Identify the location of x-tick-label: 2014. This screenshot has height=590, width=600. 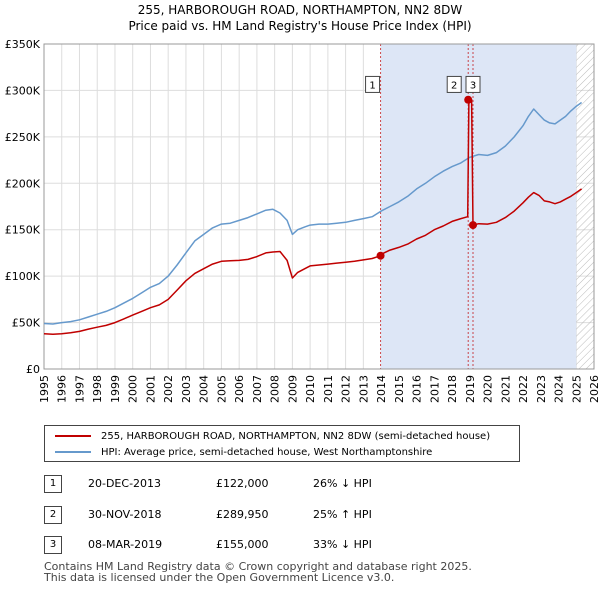
(381, 389).